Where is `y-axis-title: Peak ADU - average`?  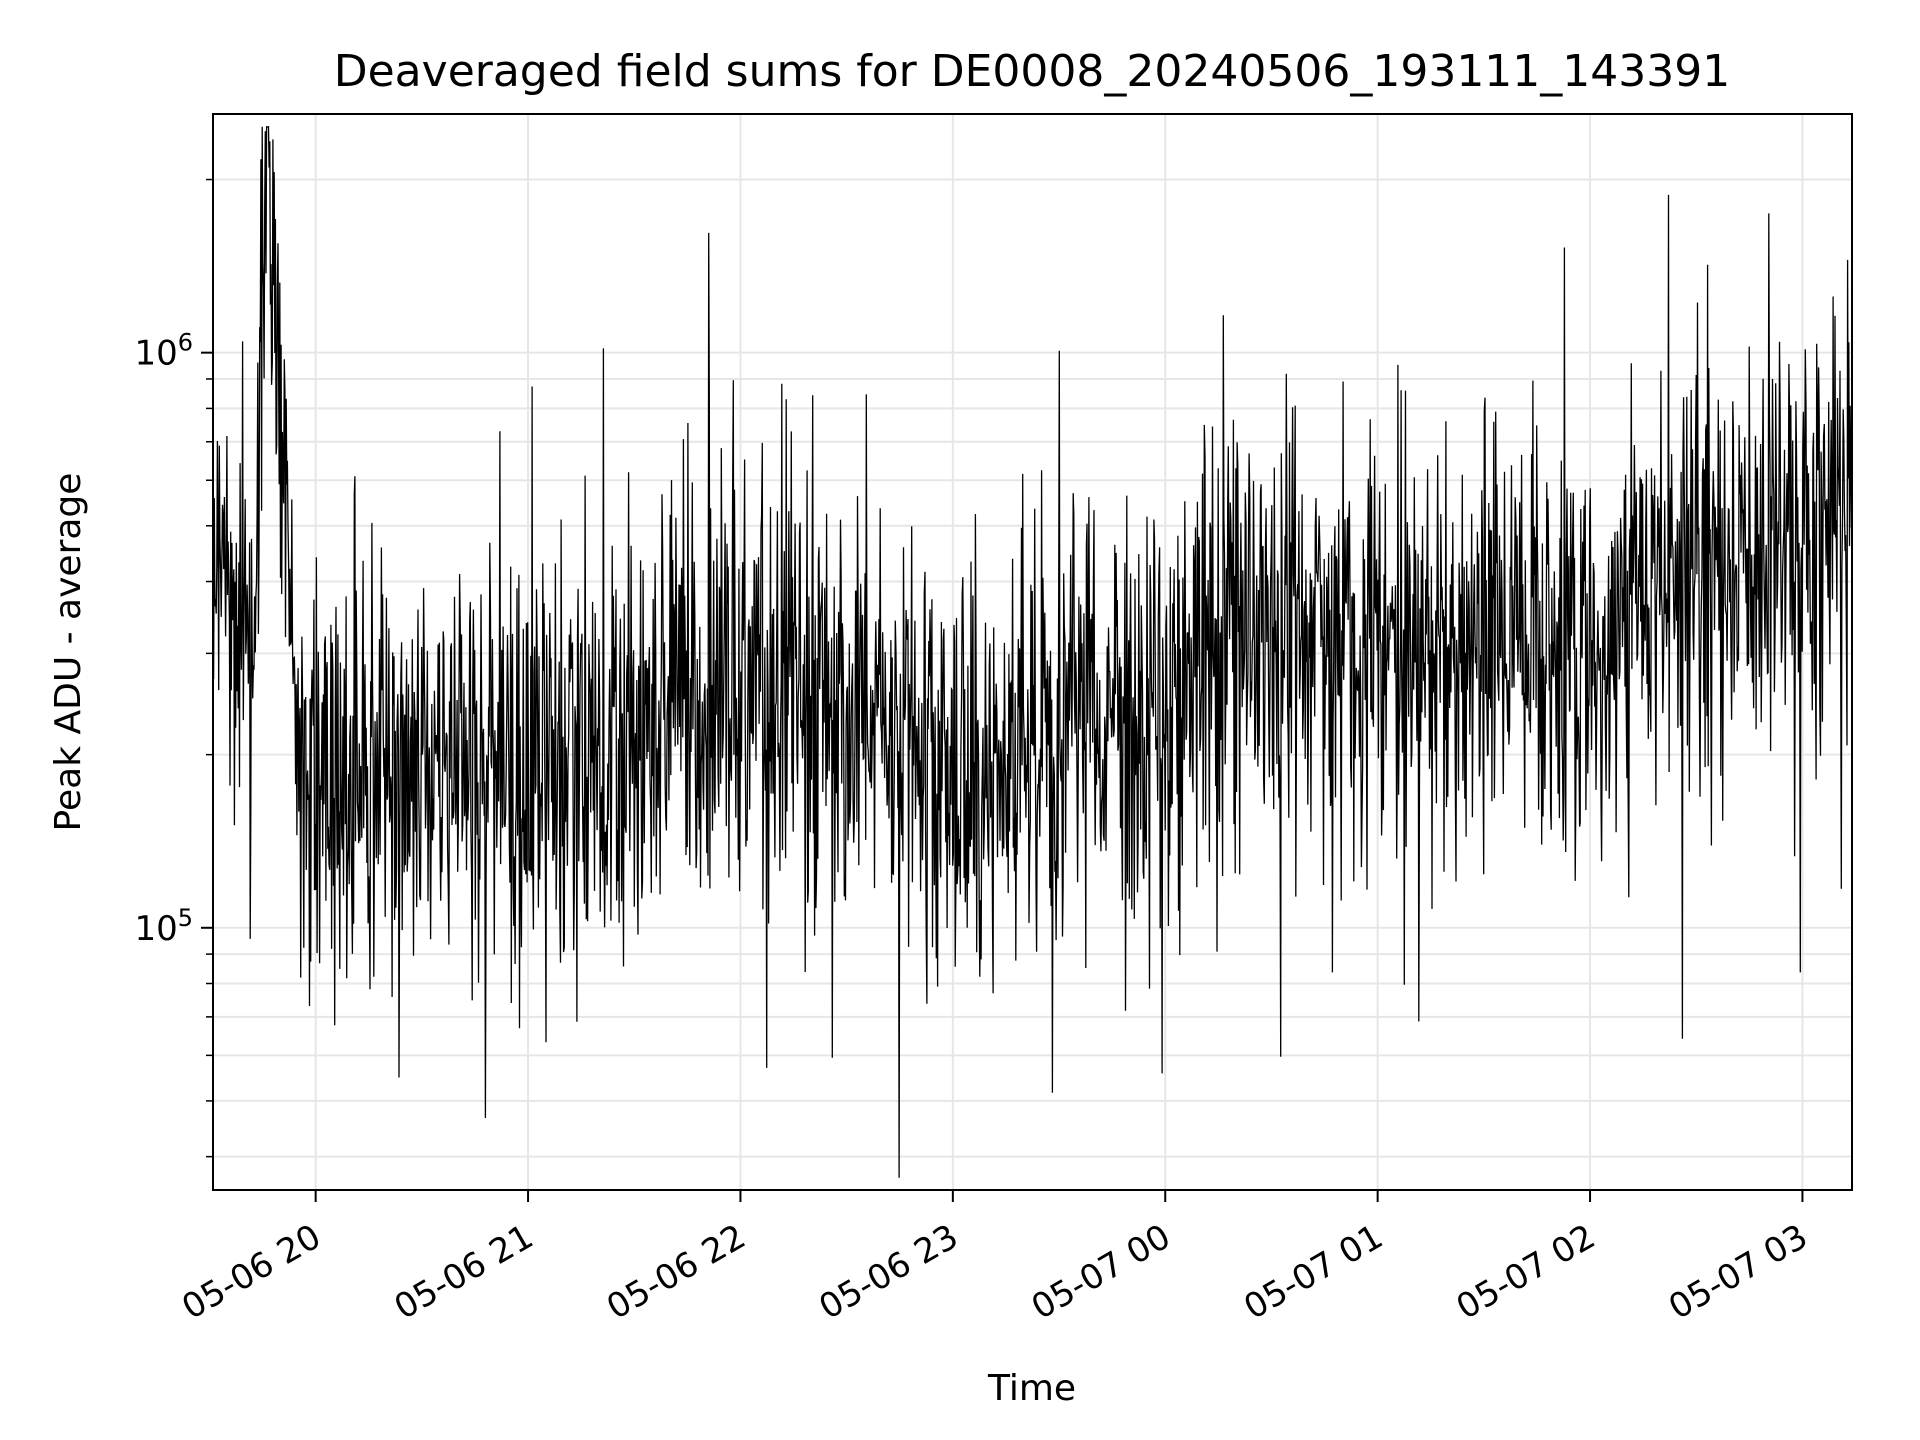 y-axis-title: Peak ADU - average is located at coordinates (68, 652).